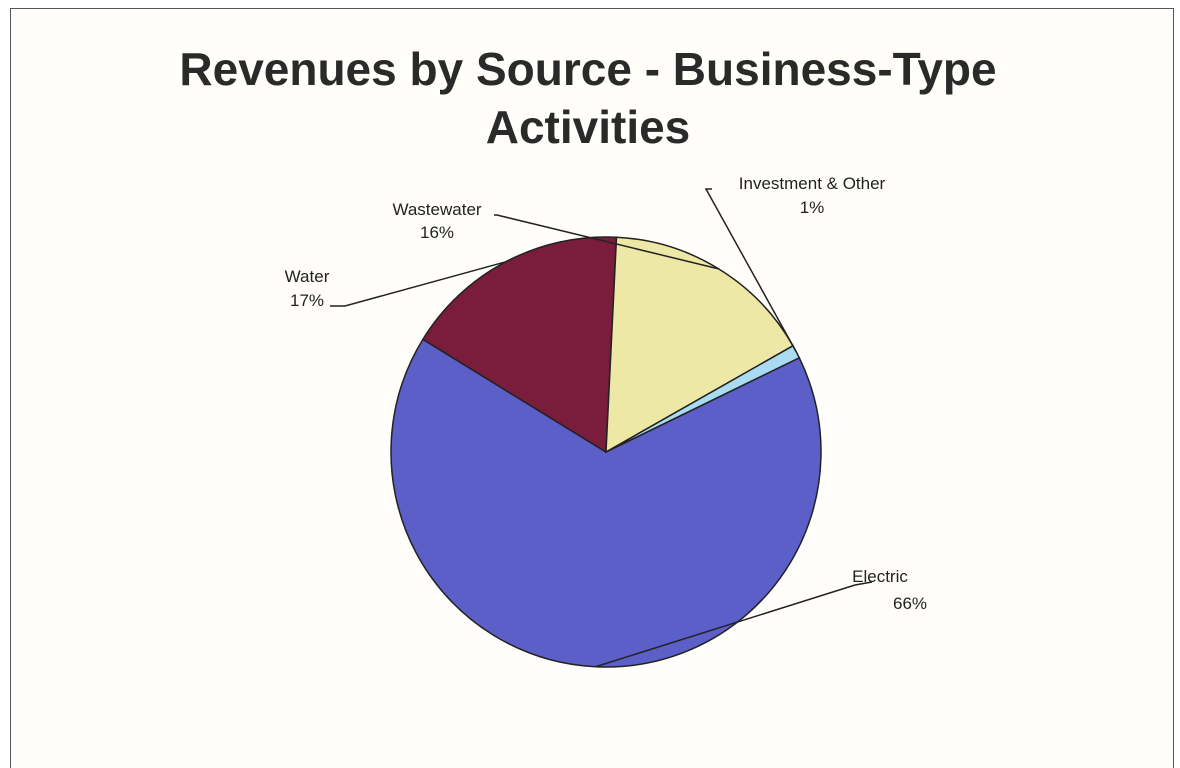 Image resolution: width=1180 pixels, height=768 pixels. What do you see at coordinates (307, 300) in the screenshot?
I see `label-water-pct: 17%` at bounding box center [307, 300].